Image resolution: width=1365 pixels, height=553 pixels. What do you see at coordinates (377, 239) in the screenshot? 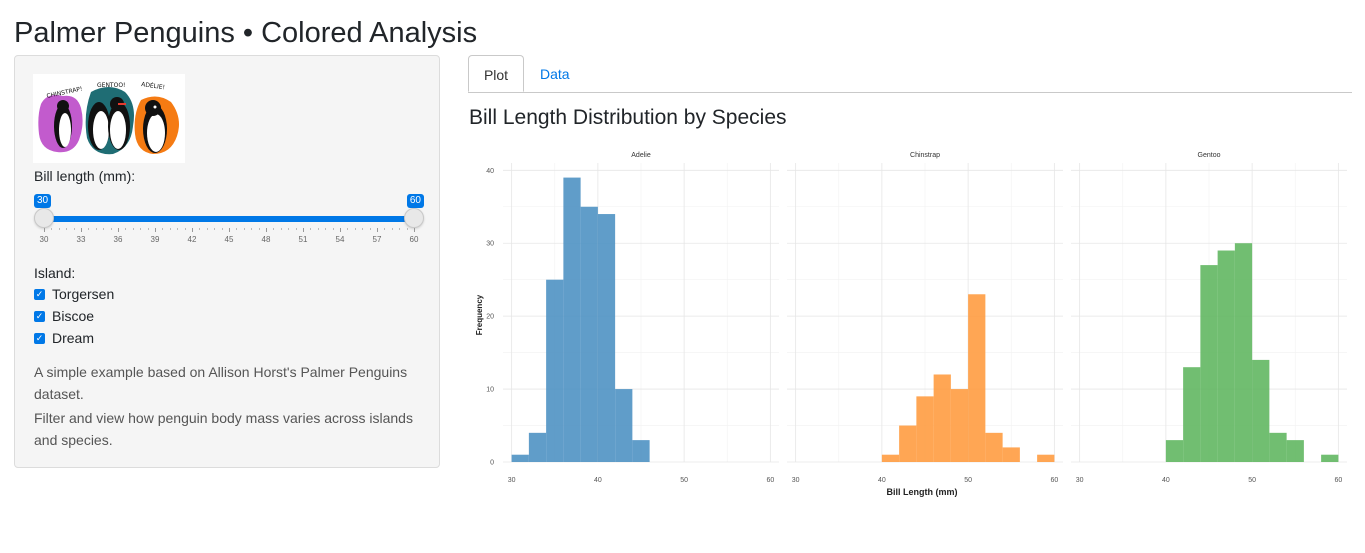
I see `slider-tick-label: 57` at bounding box center [377, 239].